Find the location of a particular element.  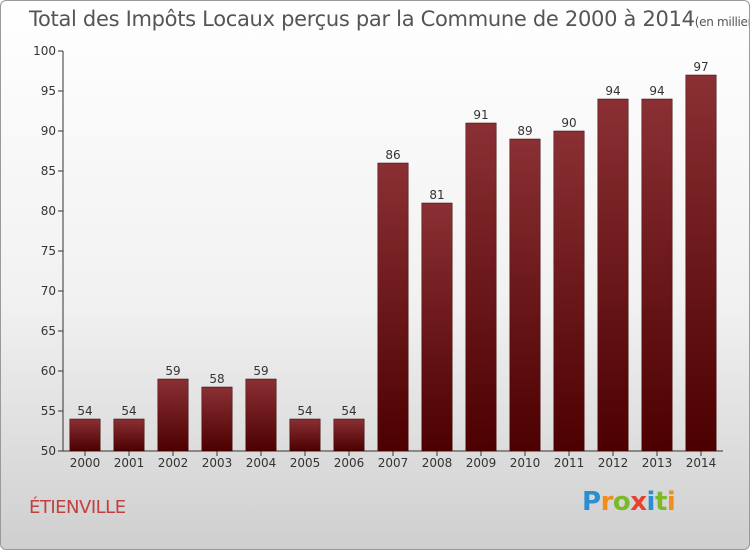

bar-2008 is located at coordinates (437, 327).